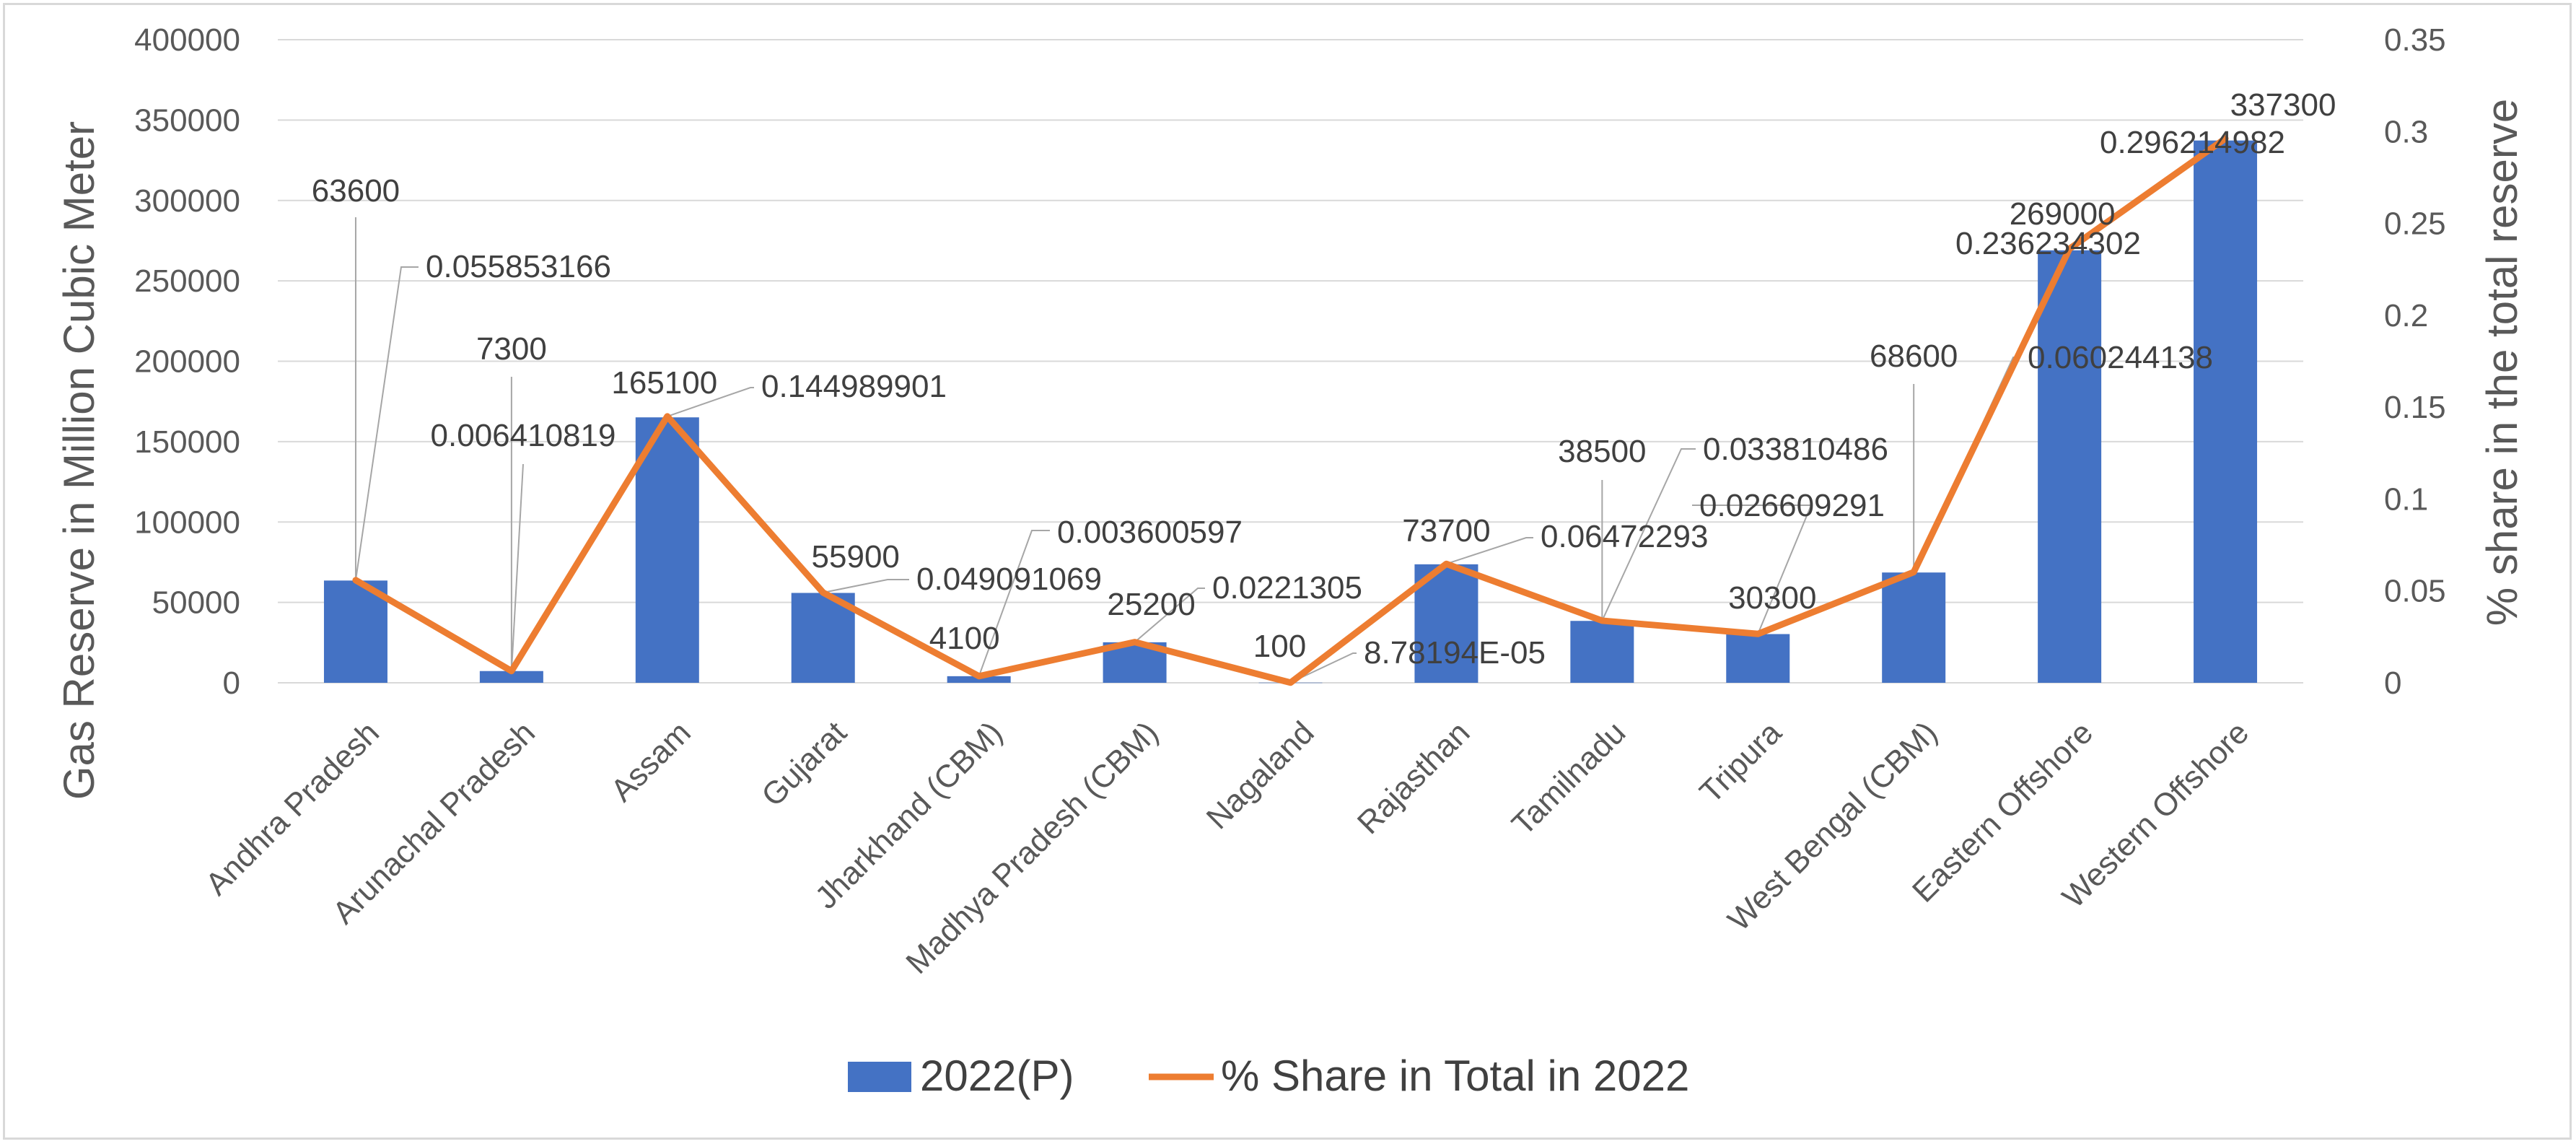 This screenshot has width=2576, height=1144. Describe the element at coordinates (1625, 536) in the screenshot. I see `line-data-label: 0.06472293` at that location.